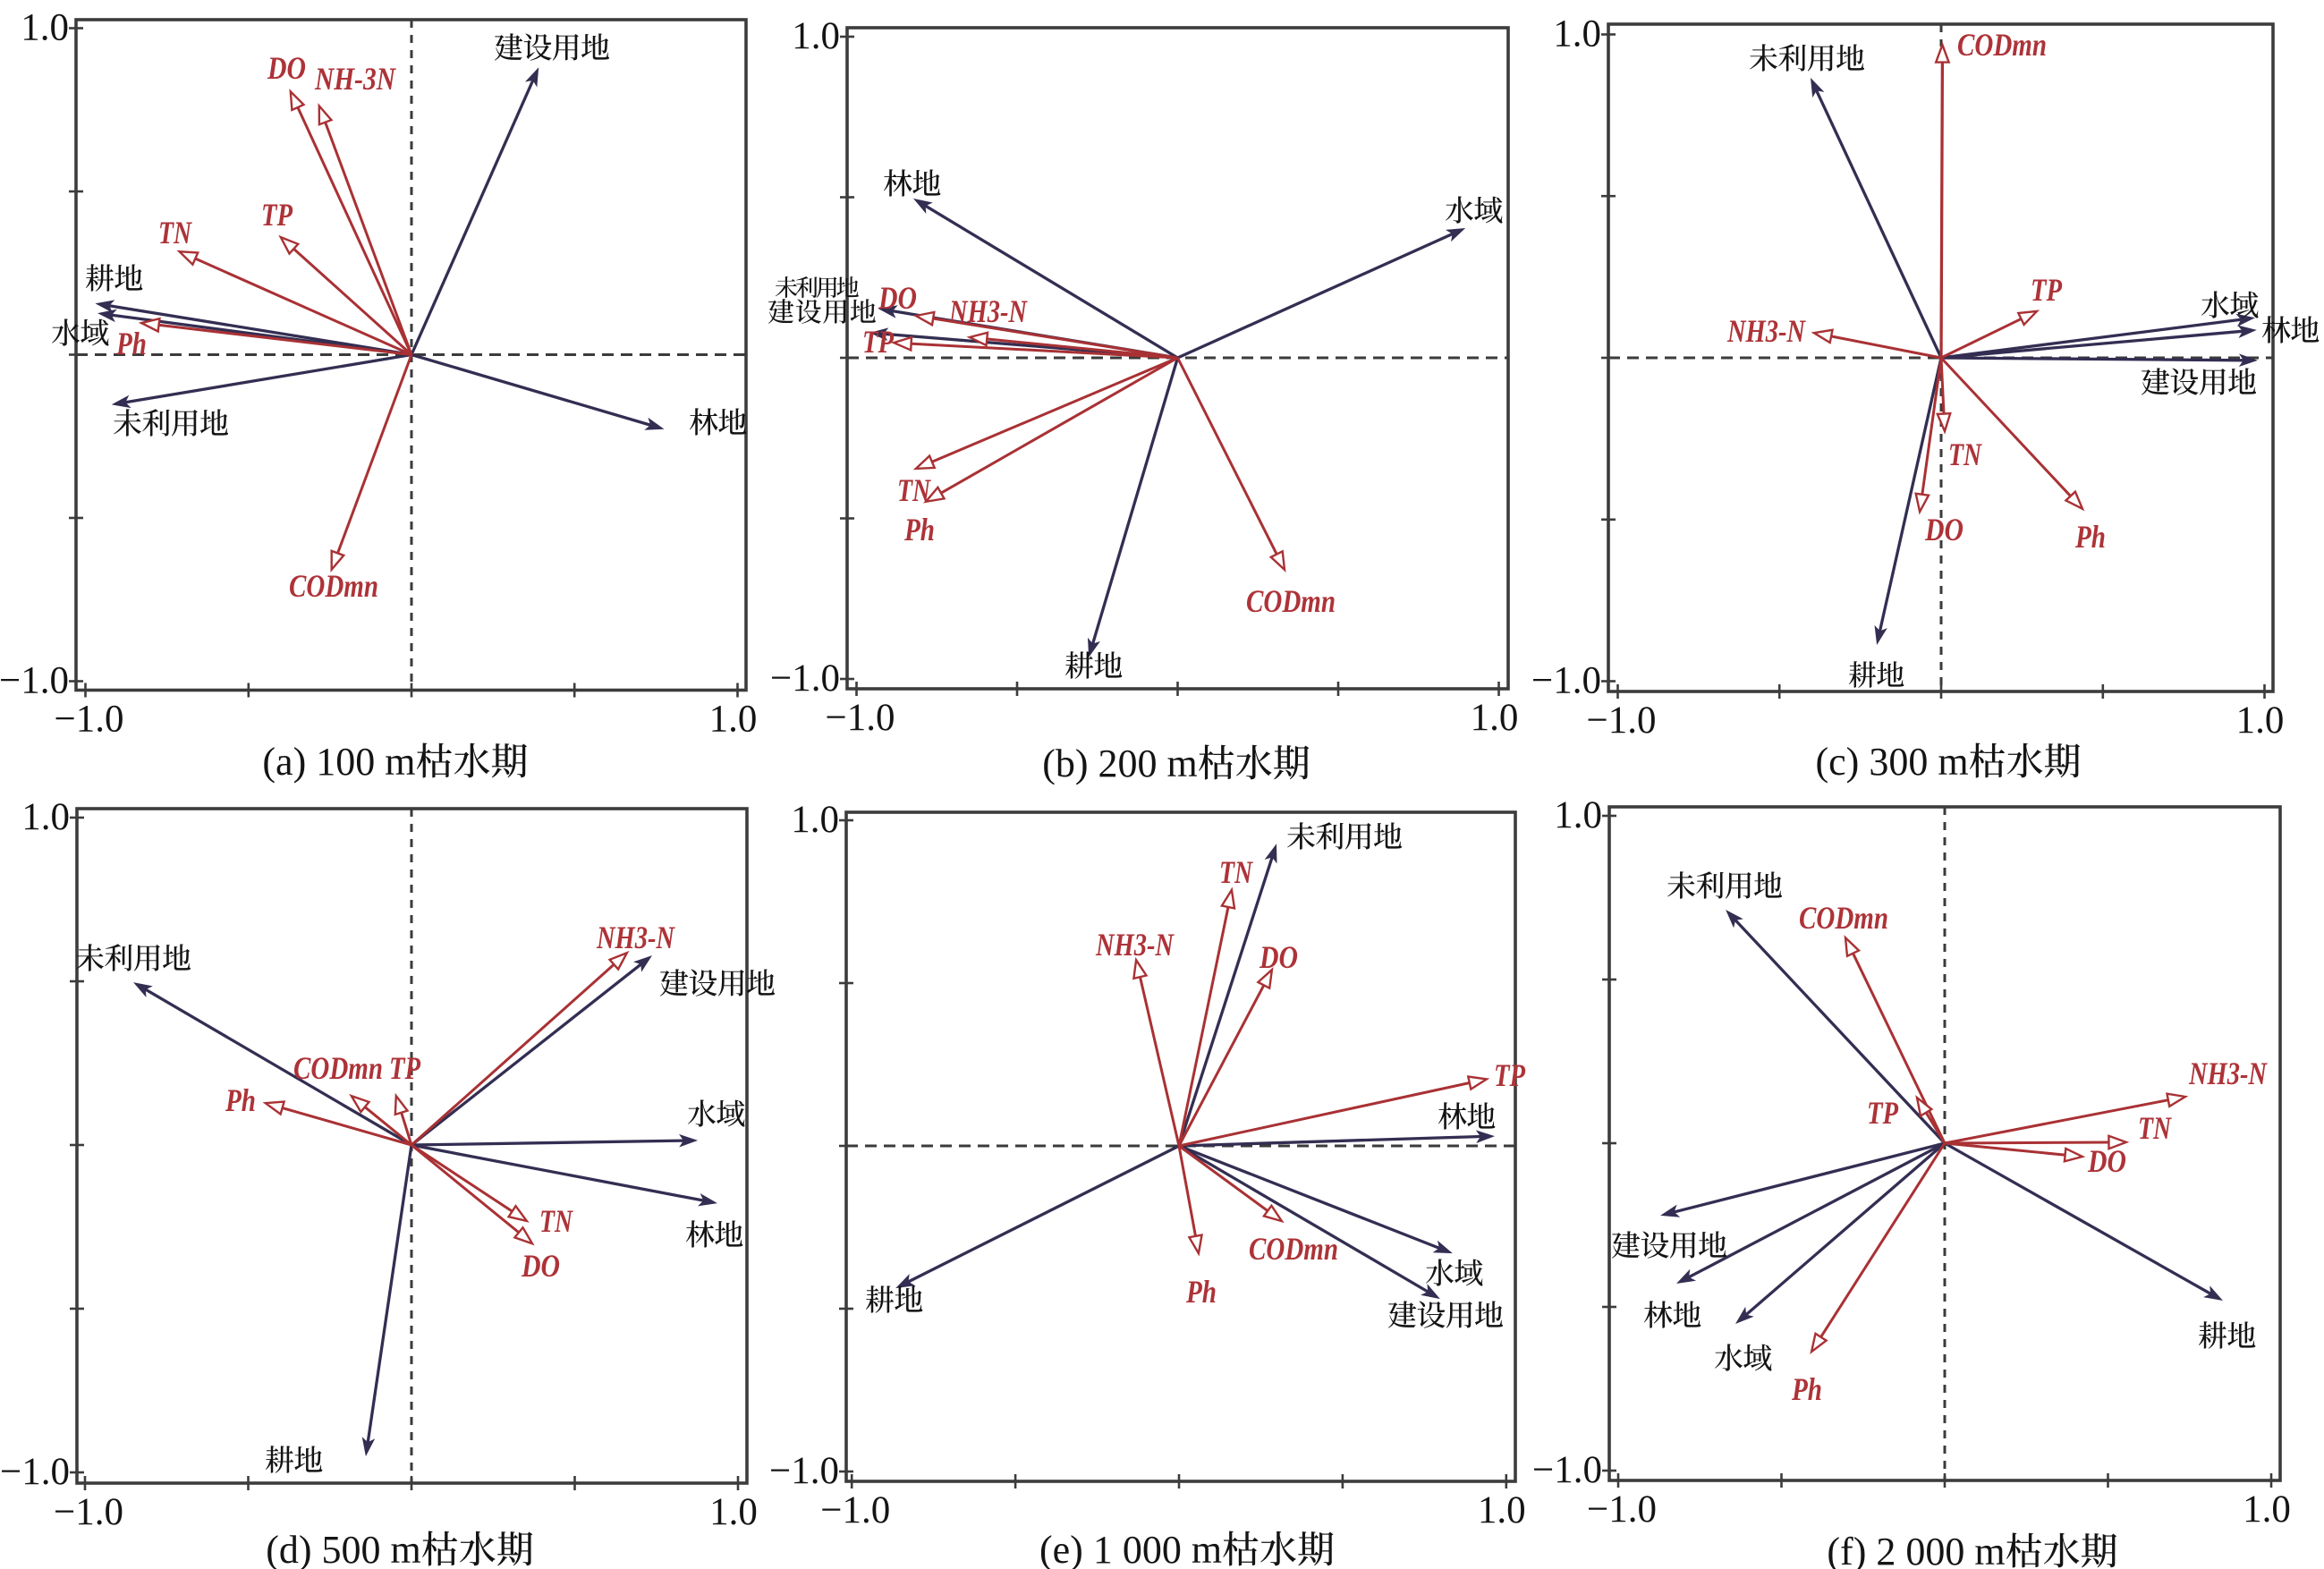 The width and height of the screenshot is (2324, 1569). What do you see at coordinates (355, 79) in the screenshot?
I see `svg-text: NH-3N` at bounding box center [355, 79].